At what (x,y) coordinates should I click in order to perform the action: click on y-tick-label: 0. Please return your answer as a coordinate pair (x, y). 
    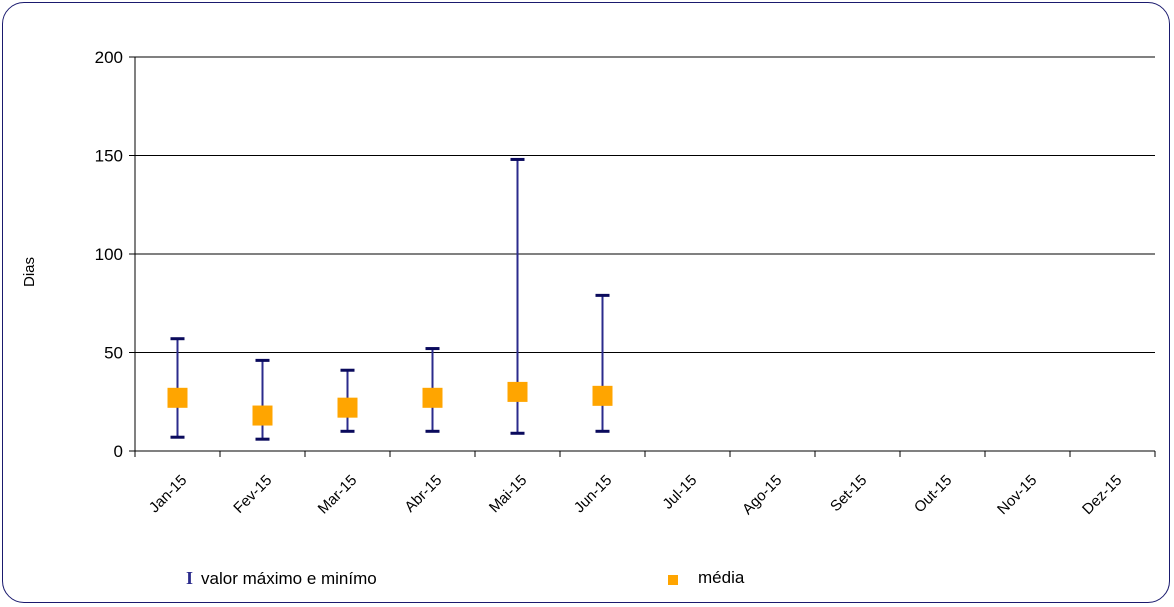
    Looking at the image, I should click on (118, 451).